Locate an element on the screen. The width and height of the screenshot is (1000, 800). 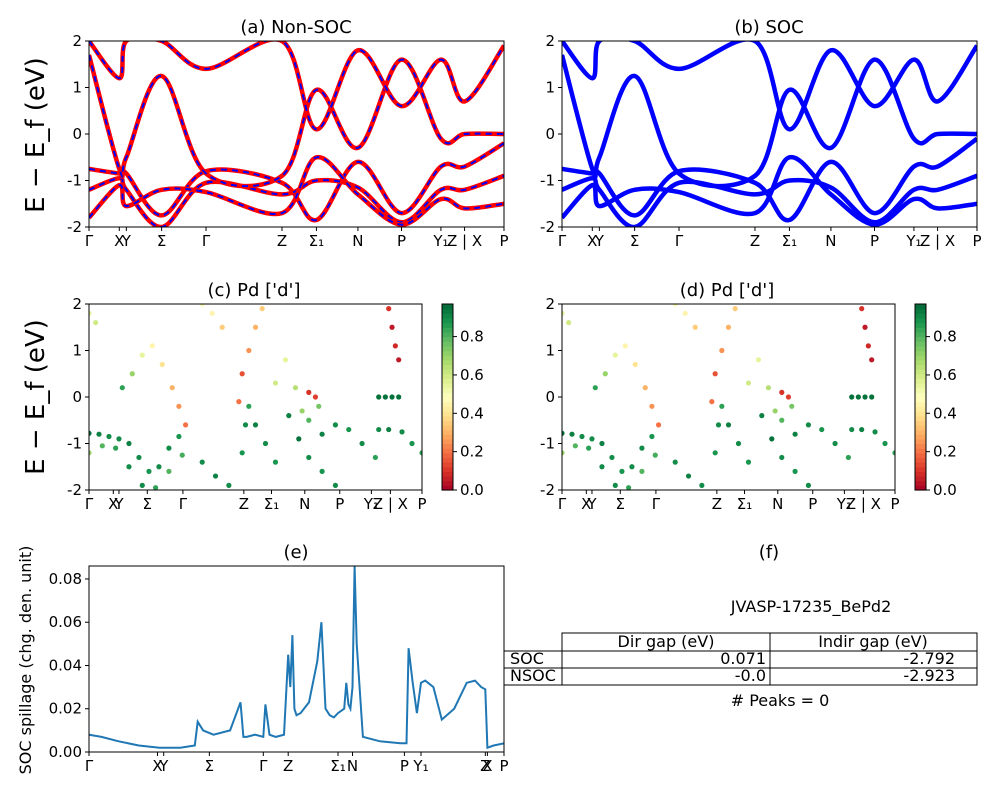
panel-d-colorbar-frame is located at coordinates (920, 397).